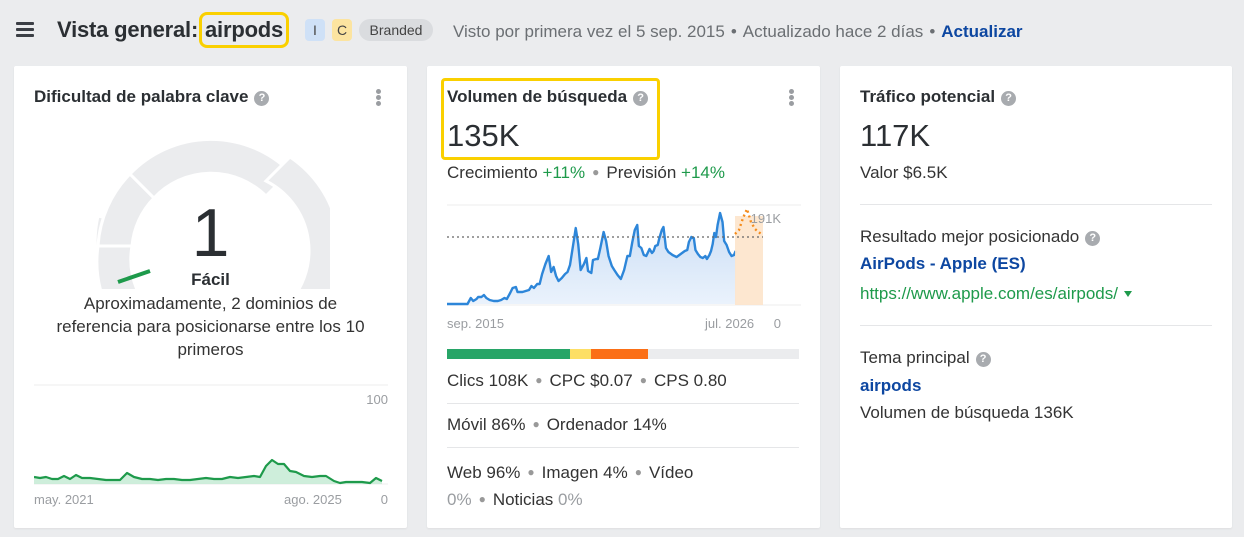 This screenshot has height=537, width=1244. Describe the element at coordinates (313, 499) in the screenshot. I see `x-axis-end: ago. 2025` at that location.